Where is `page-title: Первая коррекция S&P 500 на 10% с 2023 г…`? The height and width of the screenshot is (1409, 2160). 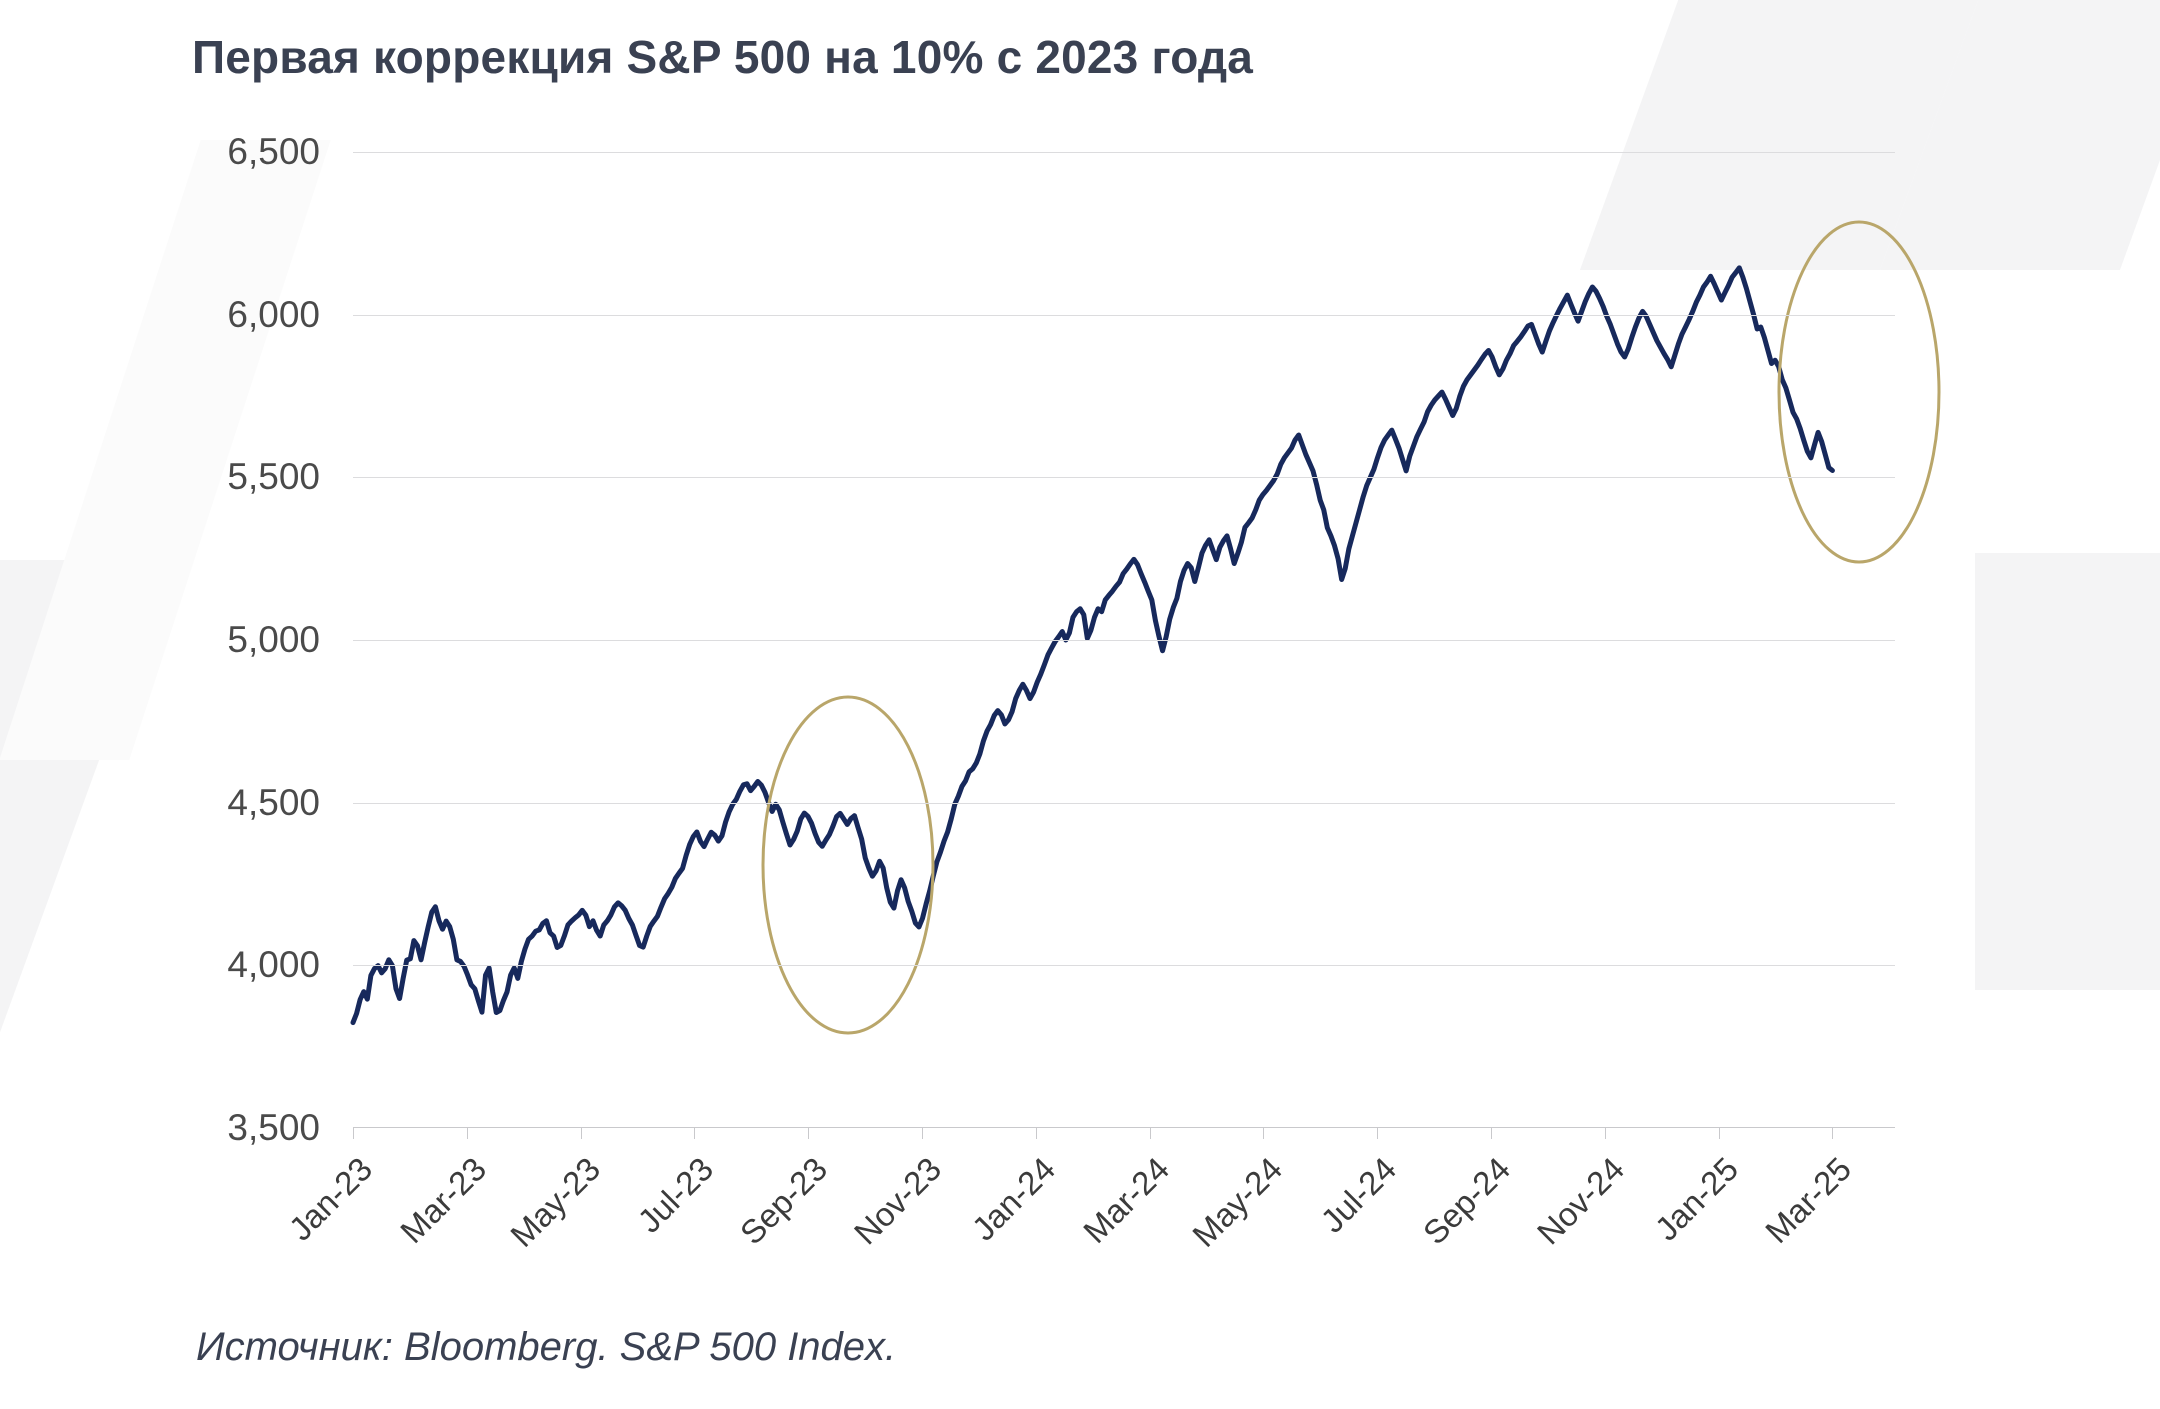 page-title: Первая коррекция S&P 500 на 10% с 2023 г… is located at coordinates (723, 57).